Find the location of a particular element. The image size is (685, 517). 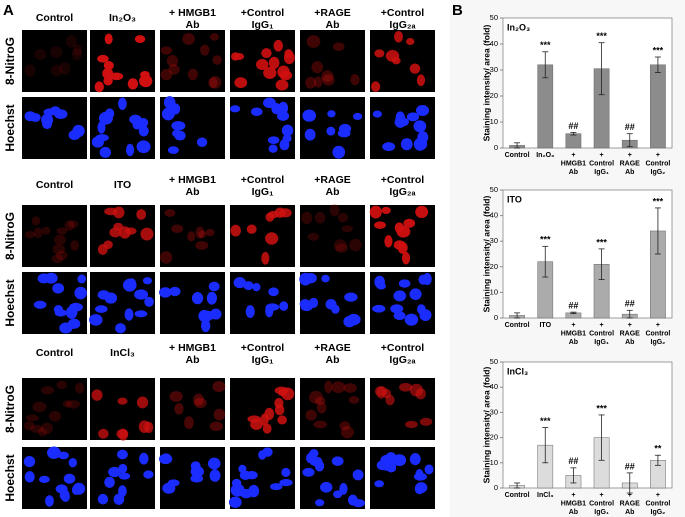

column-header: Control is located at coordinates (54, 353).